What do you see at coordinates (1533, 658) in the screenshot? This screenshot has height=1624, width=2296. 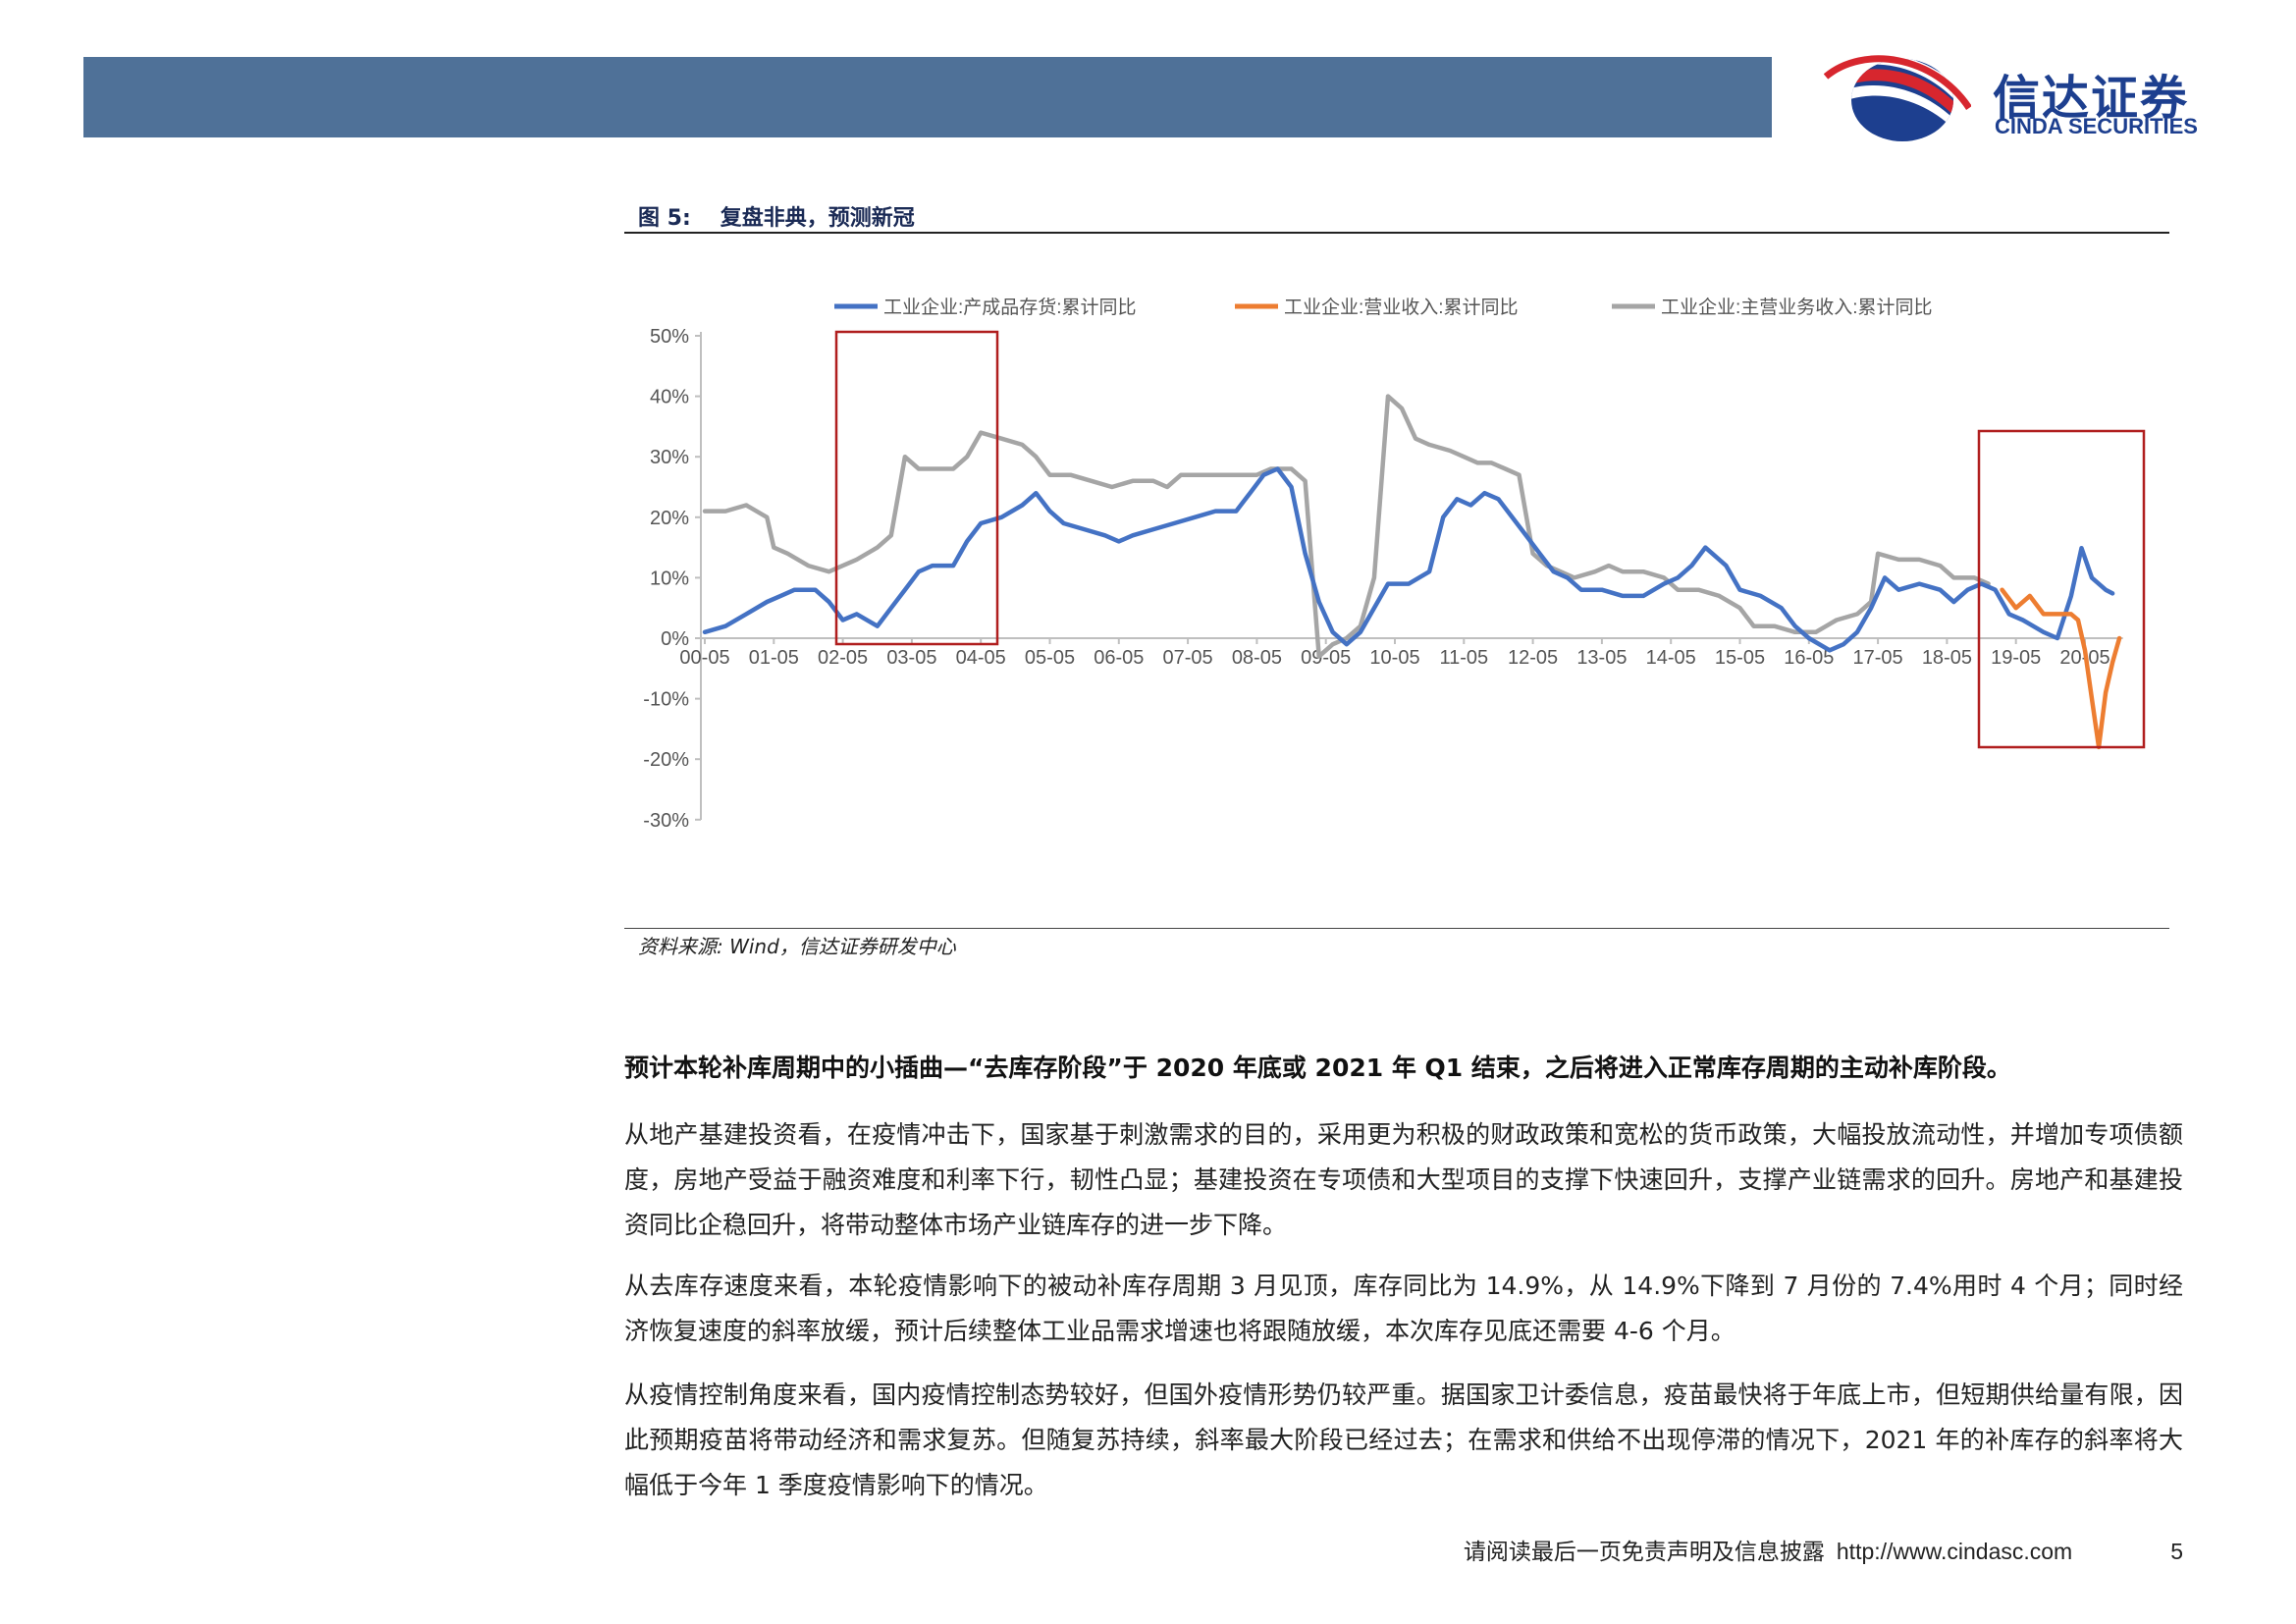 I see `x-tick-label: 12-05` at bounding box center [1533, 658].